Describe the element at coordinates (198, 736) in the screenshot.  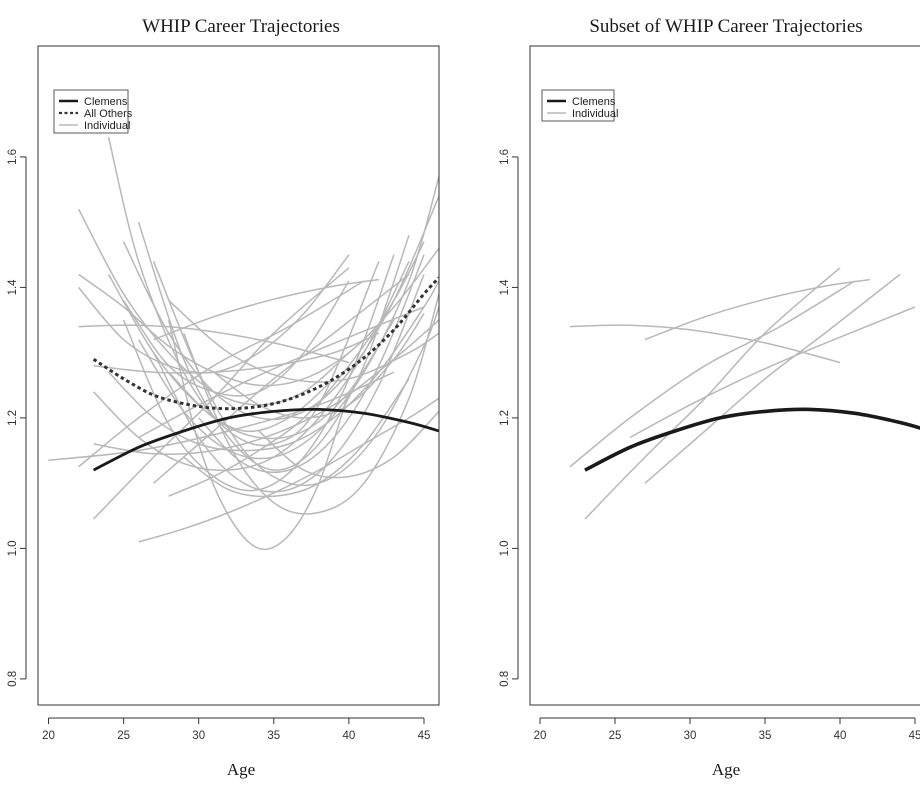
I see `left-x-tick-label: 30` at that location.